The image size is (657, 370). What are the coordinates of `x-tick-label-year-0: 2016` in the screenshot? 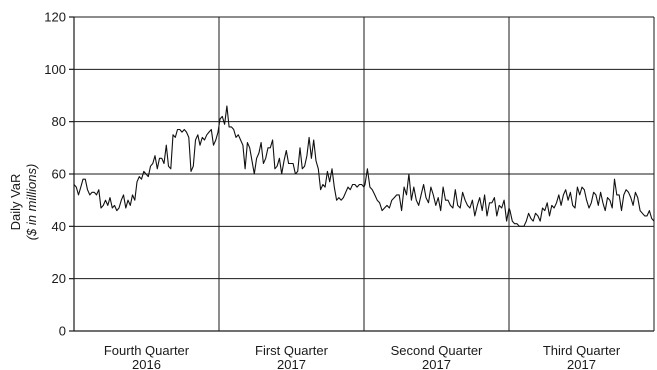 It's located at (146, 363).